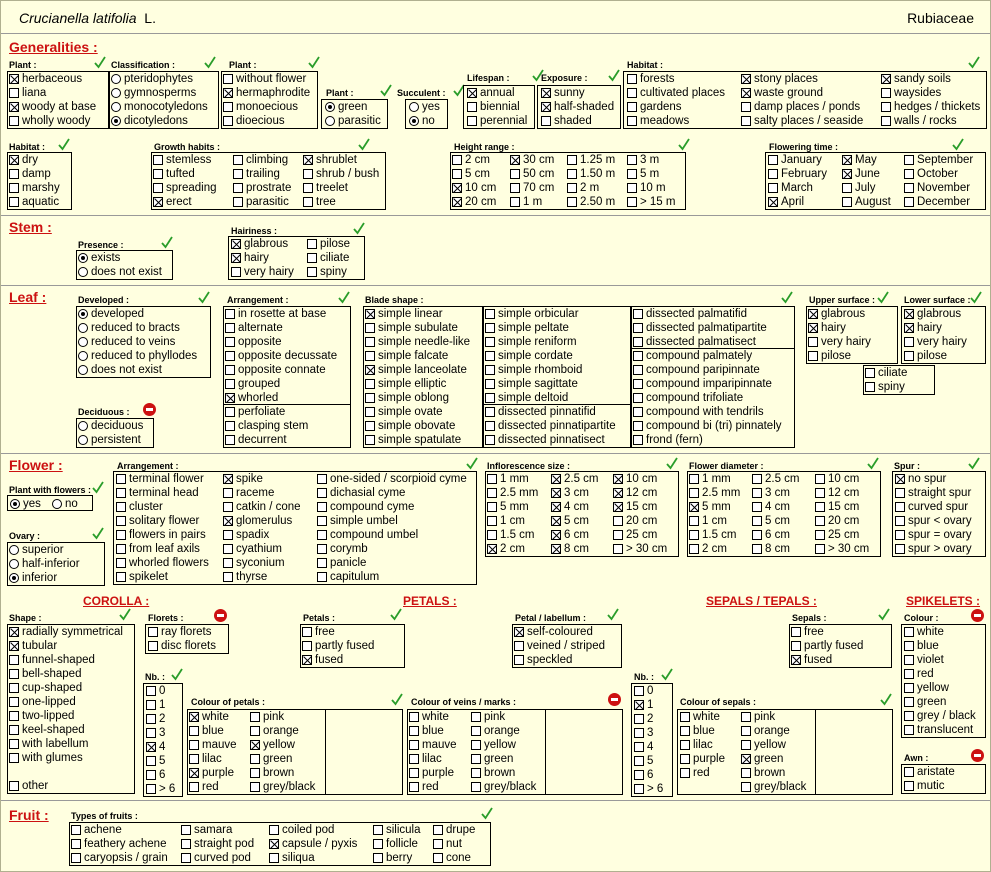 This screenshot has height=872, width=991. What do you see at coordinates (925, 356) in the screenshot?
I see `lower-option: pilose` at bounding box center [925, 356].